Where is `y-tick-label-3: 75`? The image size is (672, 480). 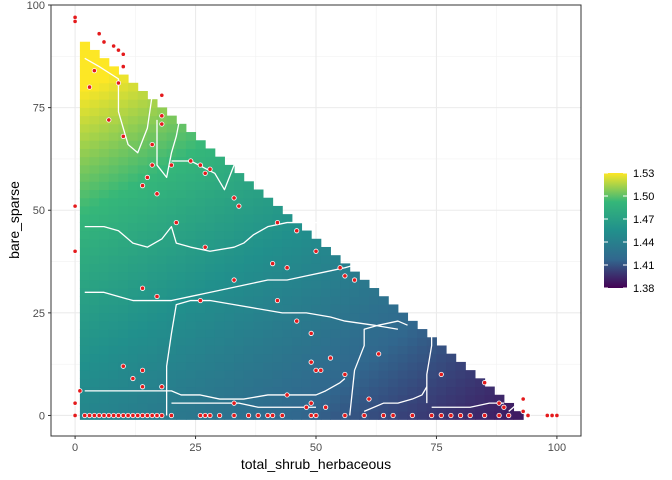 y-tick-label-3: 75 is located at coordinates (39, 109).